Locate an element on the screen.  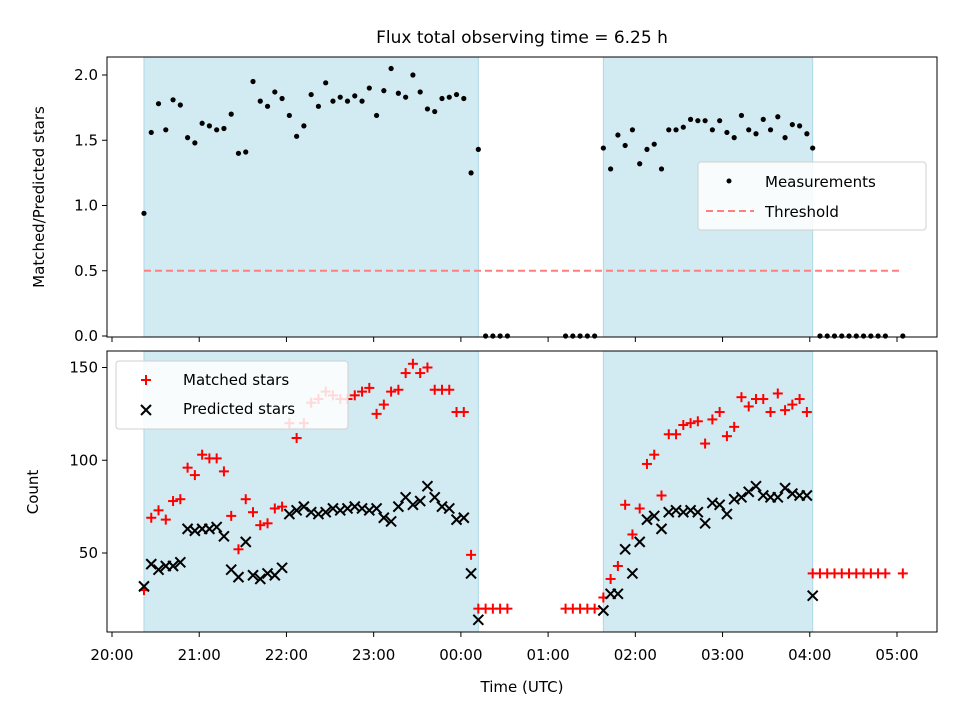
chart-title: Flux total observing time = 6.25 h is located at coordinates (522, 38).